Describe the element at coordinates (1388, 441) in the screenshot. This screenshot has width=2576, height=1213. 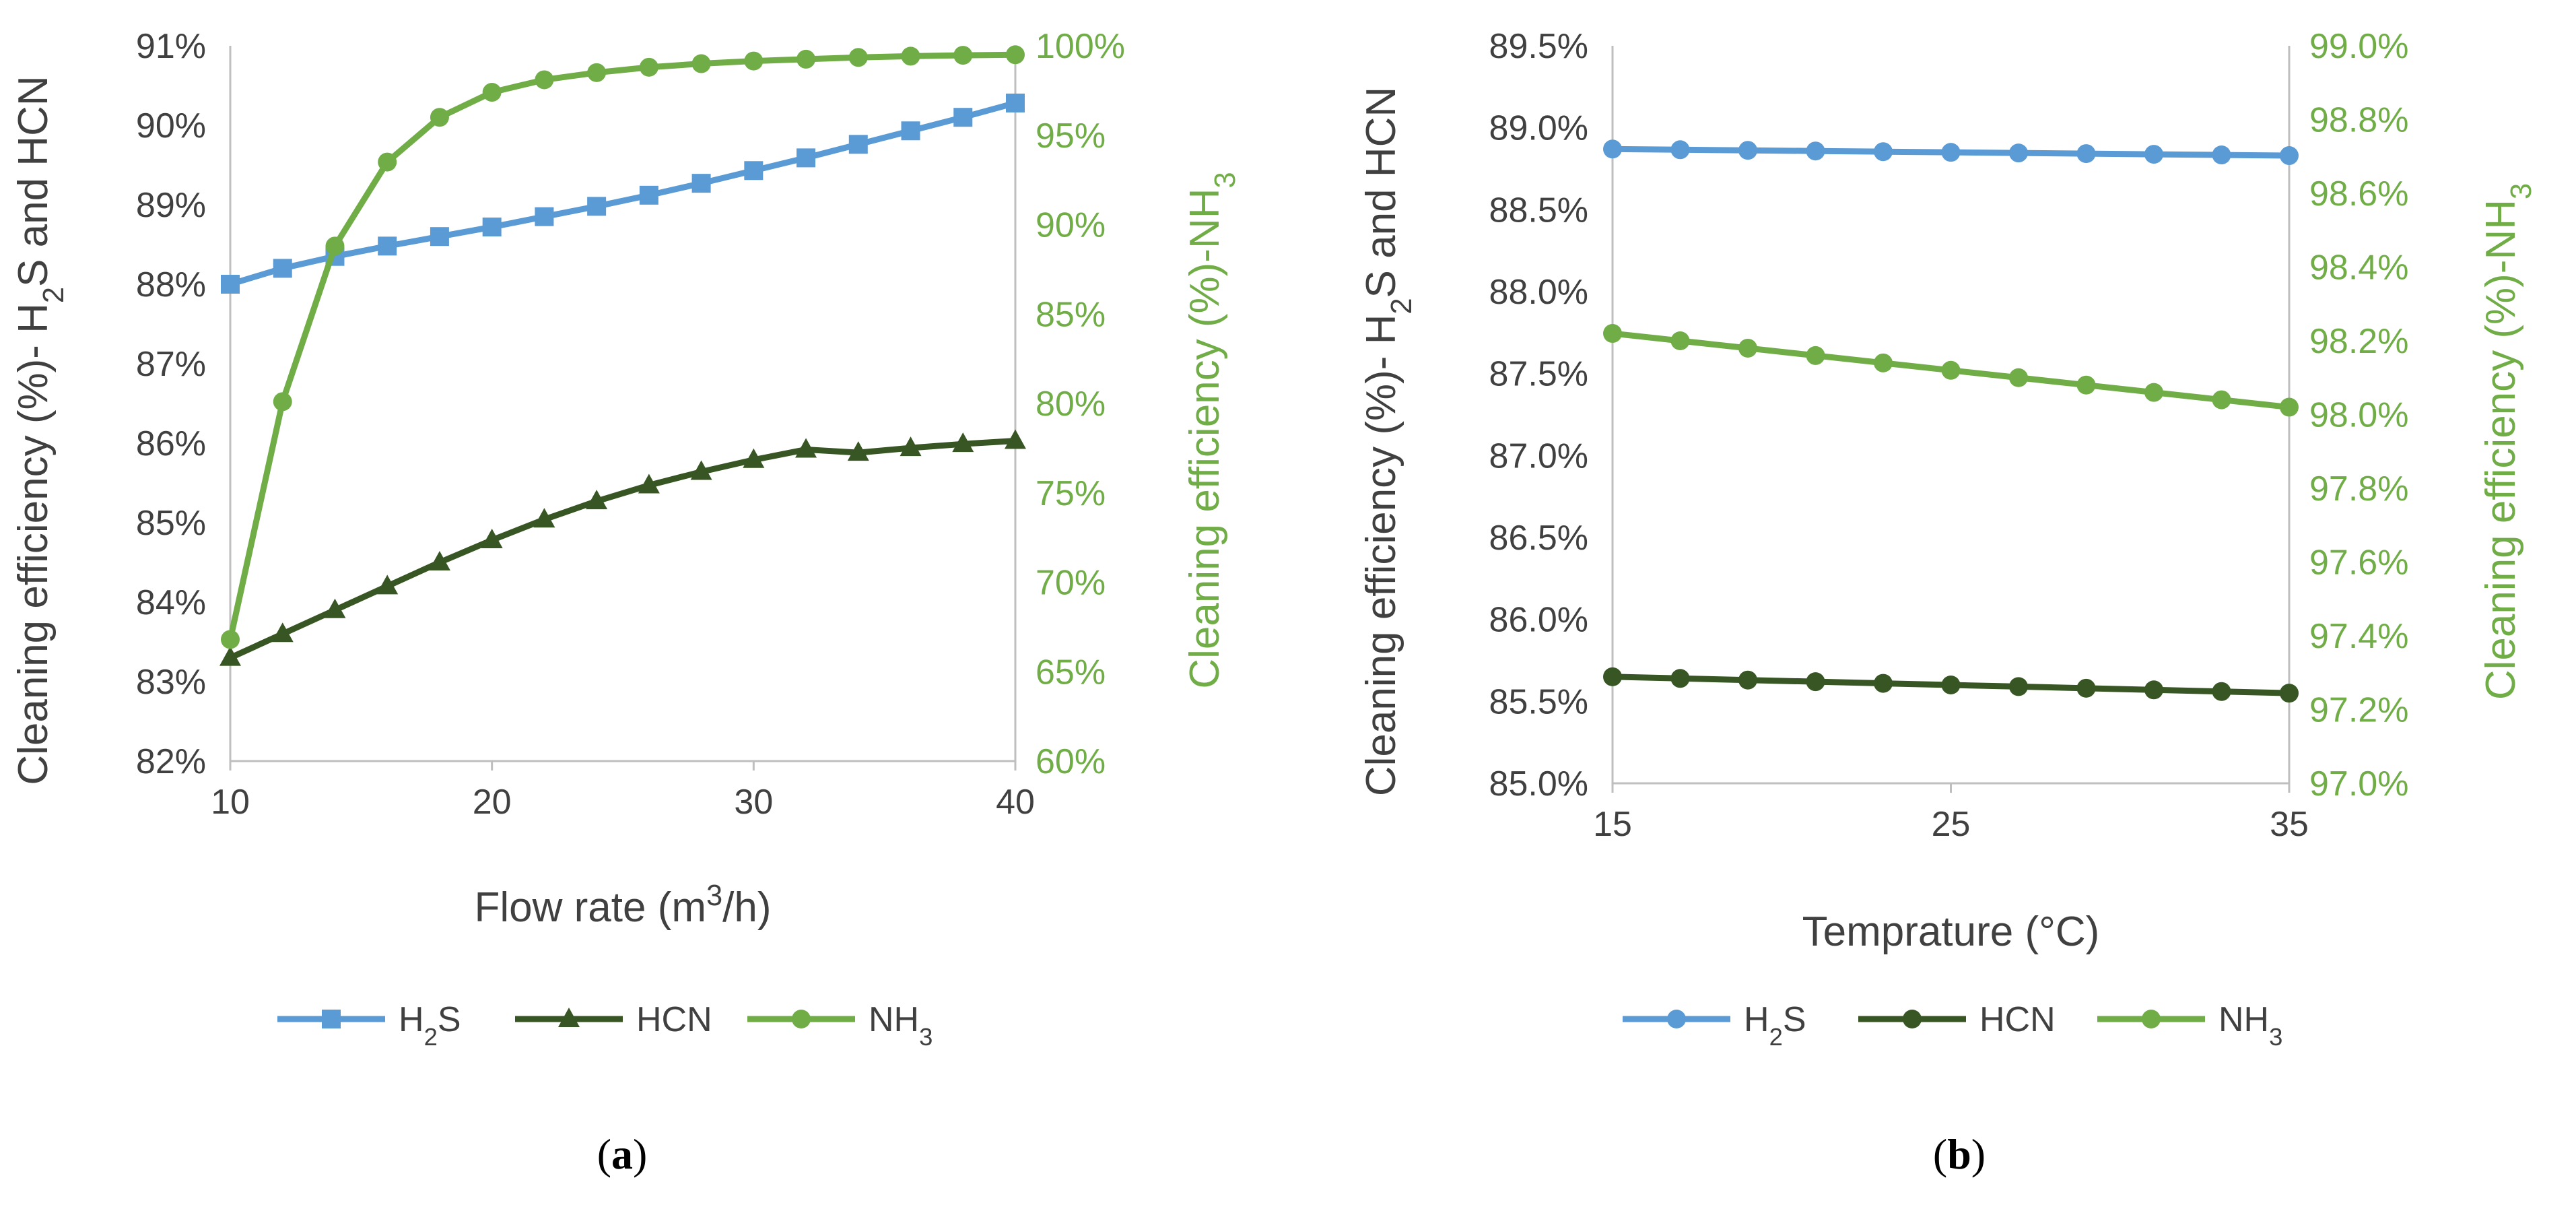
I see `y-left-axis-label: Cleaning efficiency (%)- H2S and HCN` at that location.